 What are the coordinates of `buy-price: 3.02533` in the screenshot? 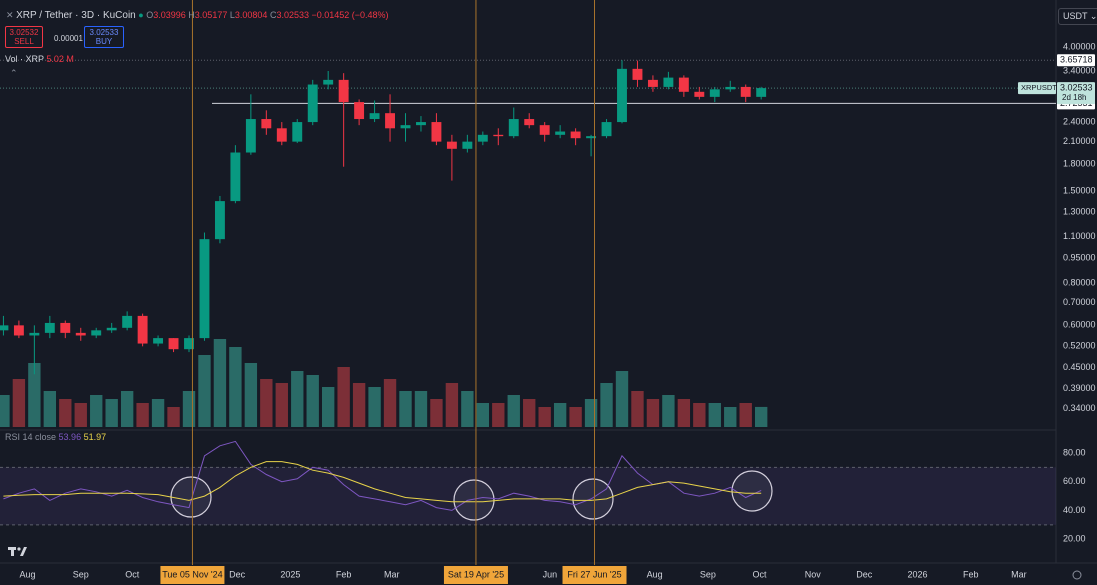 It's located at (104, 32).